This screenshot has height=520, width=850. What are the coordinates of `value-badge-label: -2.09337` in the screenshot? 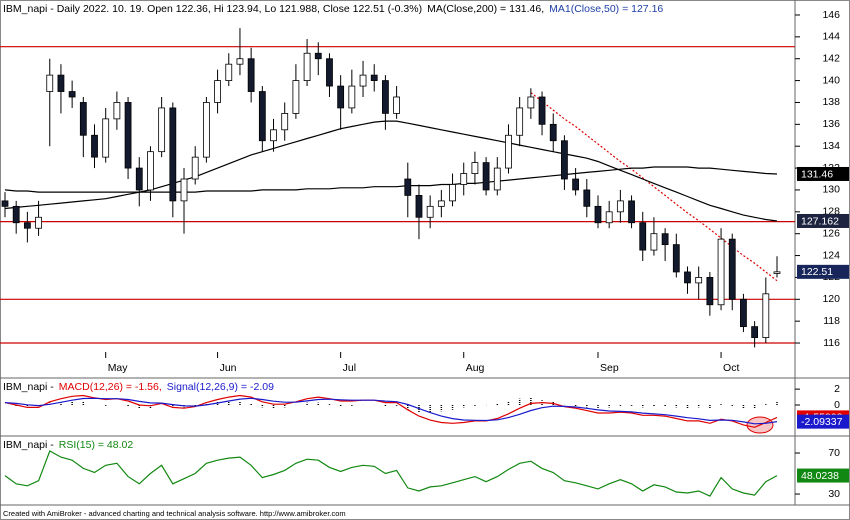 It's located at (822, 422).